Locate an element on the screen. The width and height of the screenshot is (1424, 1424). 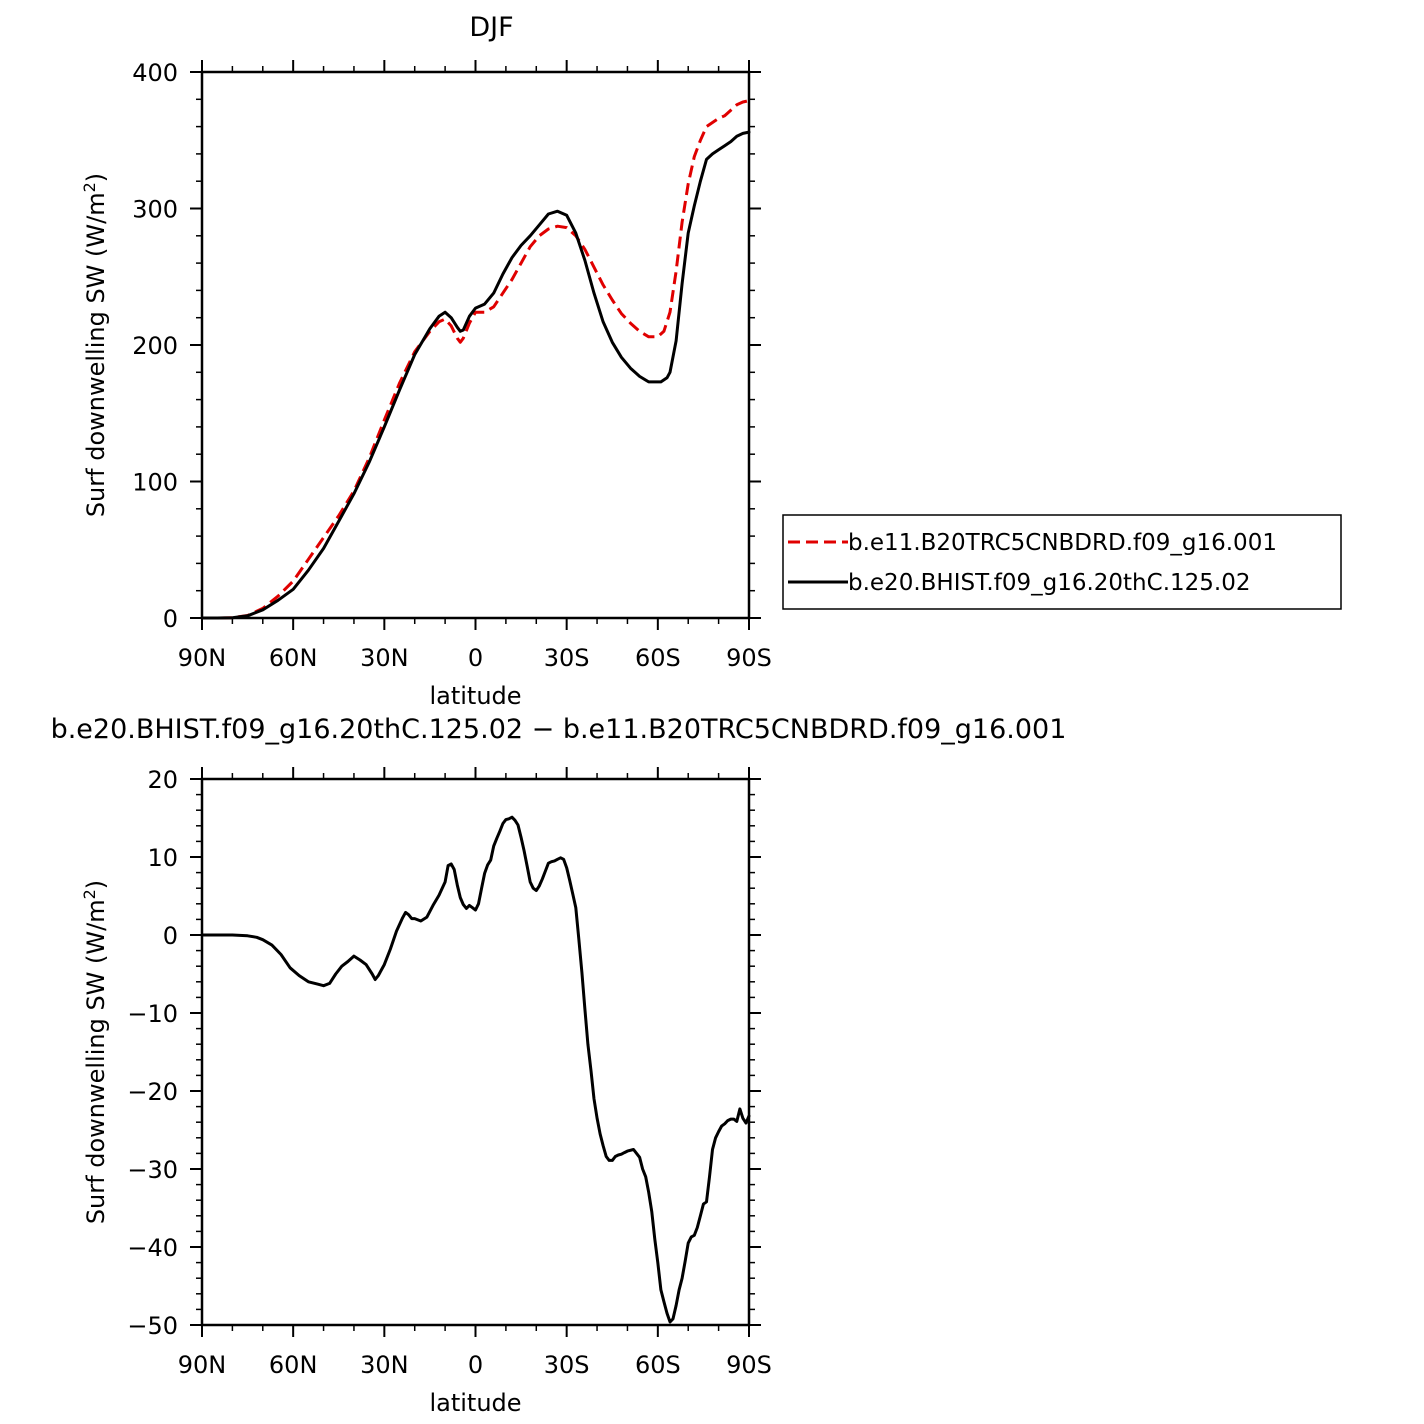
legend-label-series-1: b.e11.B20TRC5CNBDRD.f09_g16.001 is located at coordinates (1062, 543).